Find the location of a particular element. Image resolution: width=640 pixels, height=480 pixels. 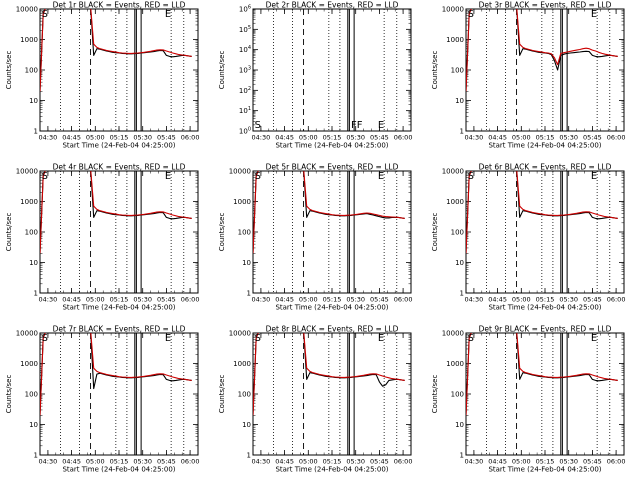

panel-title: Det 2r BLACK = Events, RED = LLD is located at coordinates (332, 5).